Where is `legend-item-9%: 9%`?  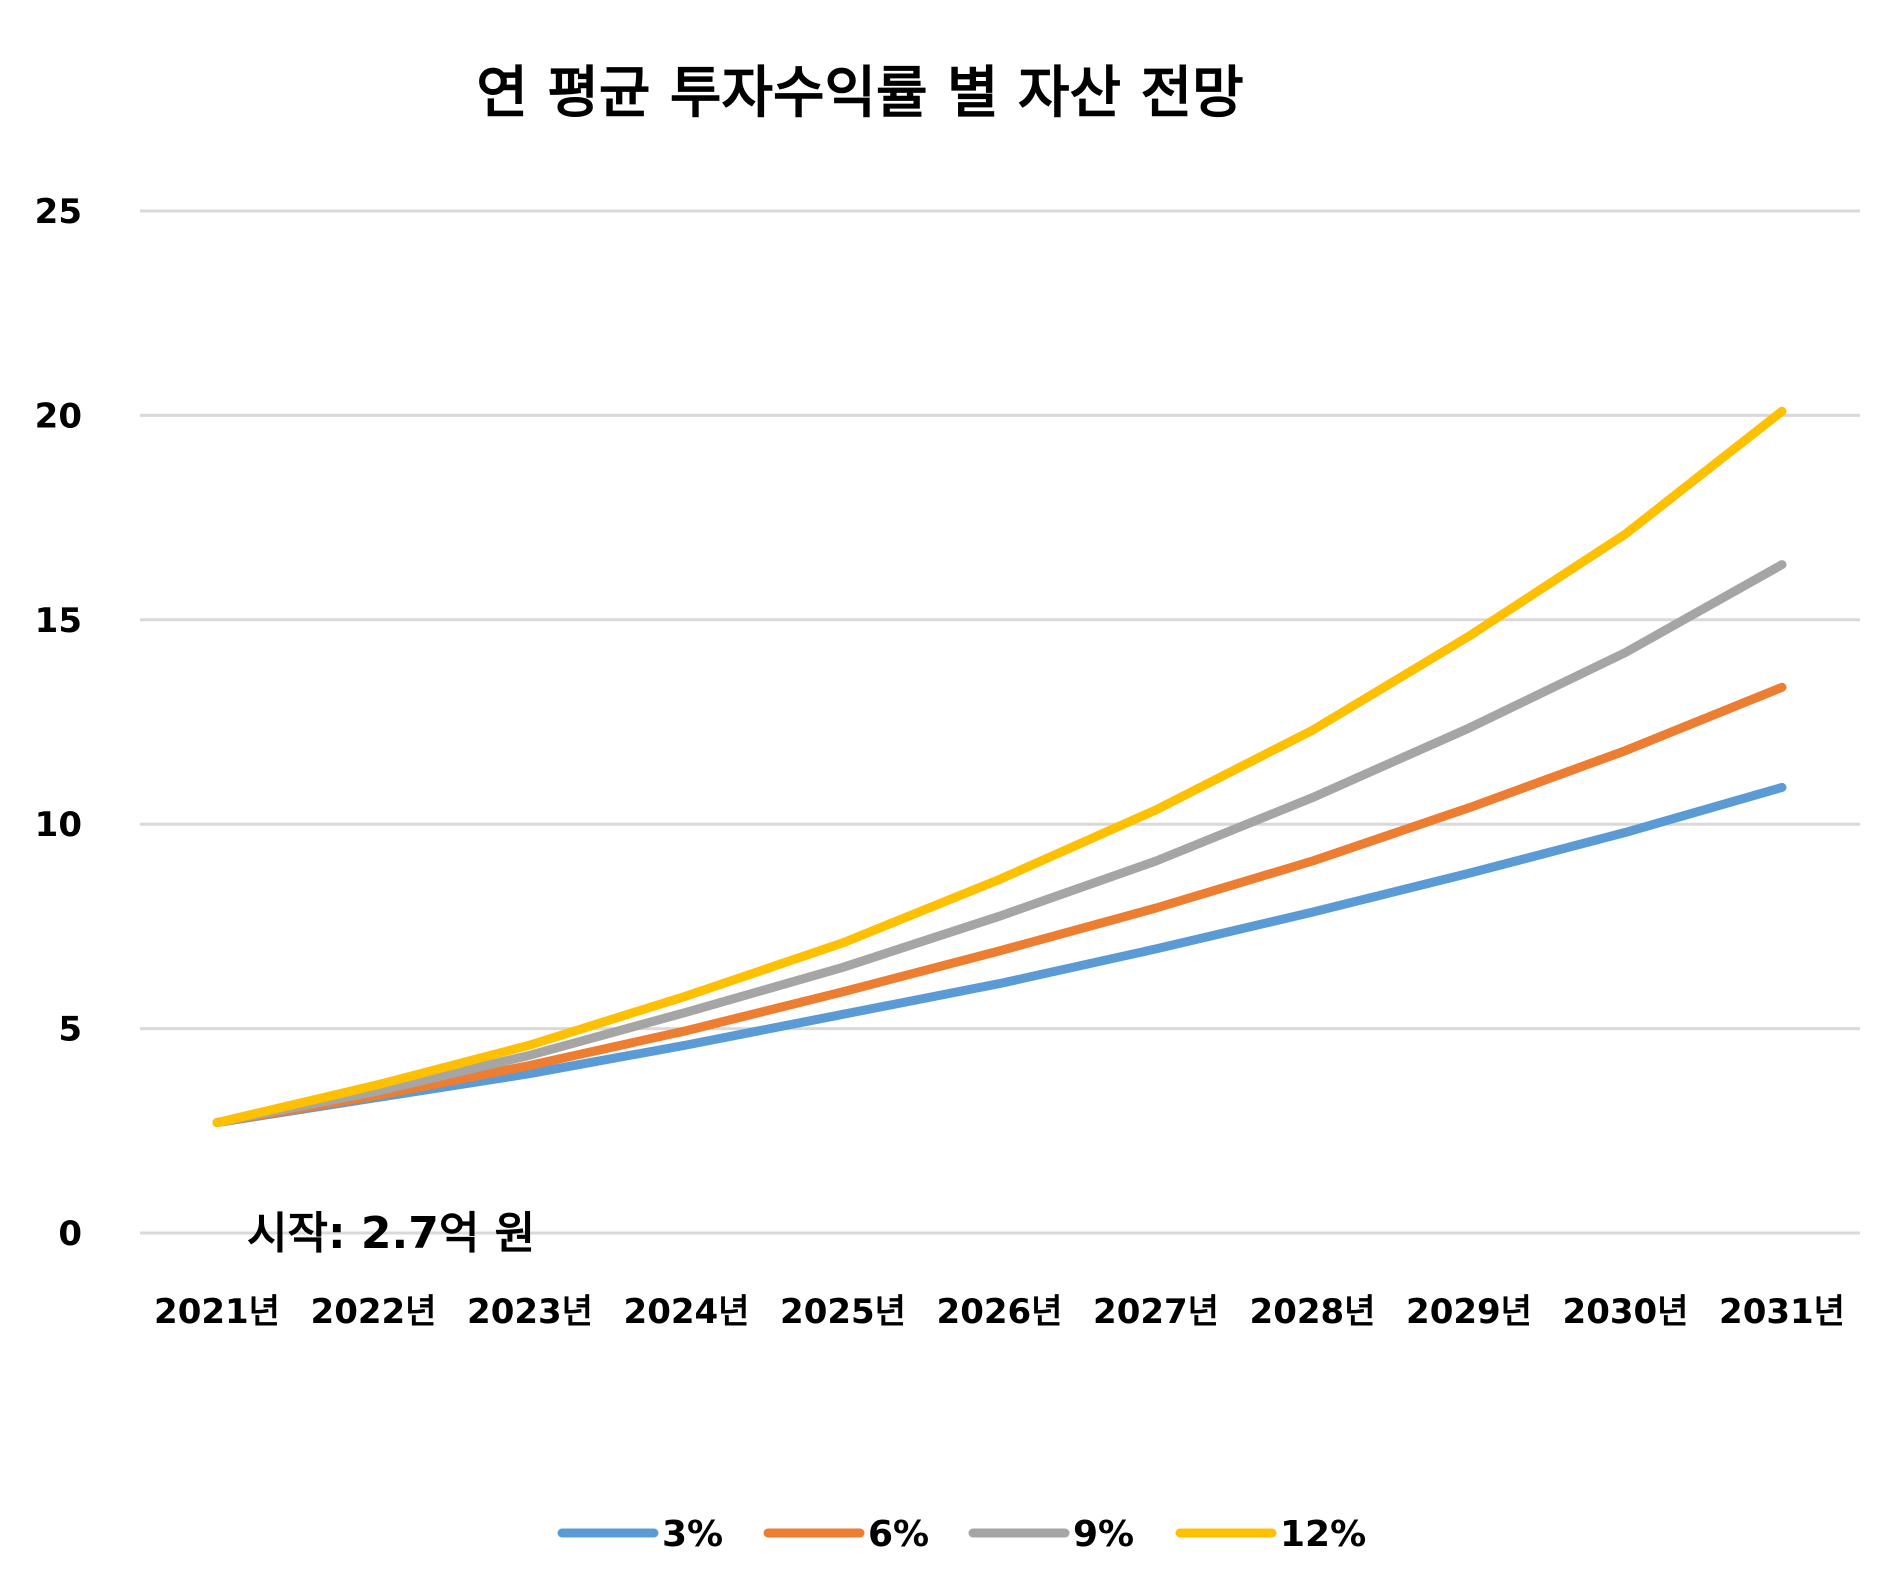 legend-item-9%: 9% is located at coordinates (1051, 1534).